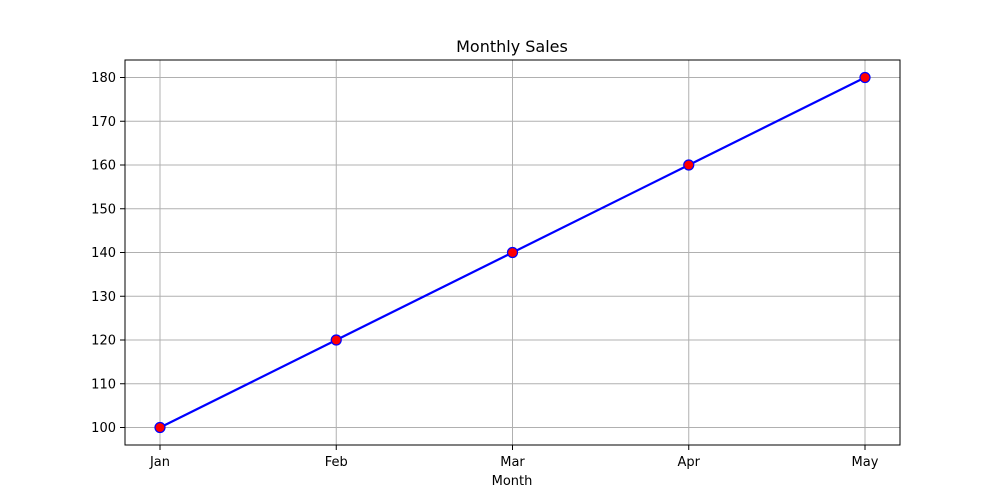 This screenshot has height=500, width=1000. Describe the element at coordinates (159, 462) in the screenshot. I see `x-tick-label: Jan` at that location.